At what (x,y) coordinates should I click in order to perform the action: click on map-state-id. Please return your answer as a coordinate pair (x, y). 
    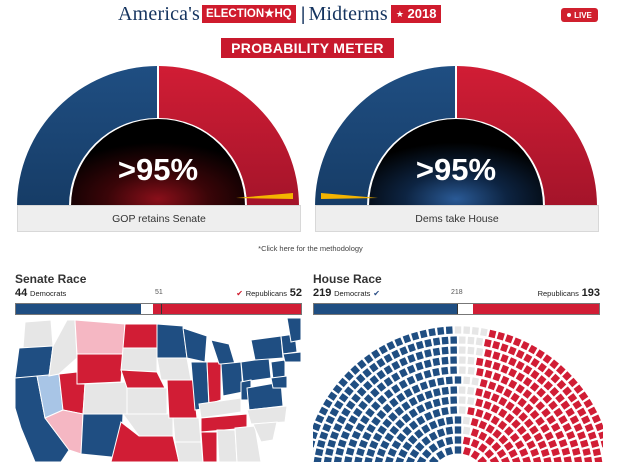
    Looking at the image, I should click on (63, 348).